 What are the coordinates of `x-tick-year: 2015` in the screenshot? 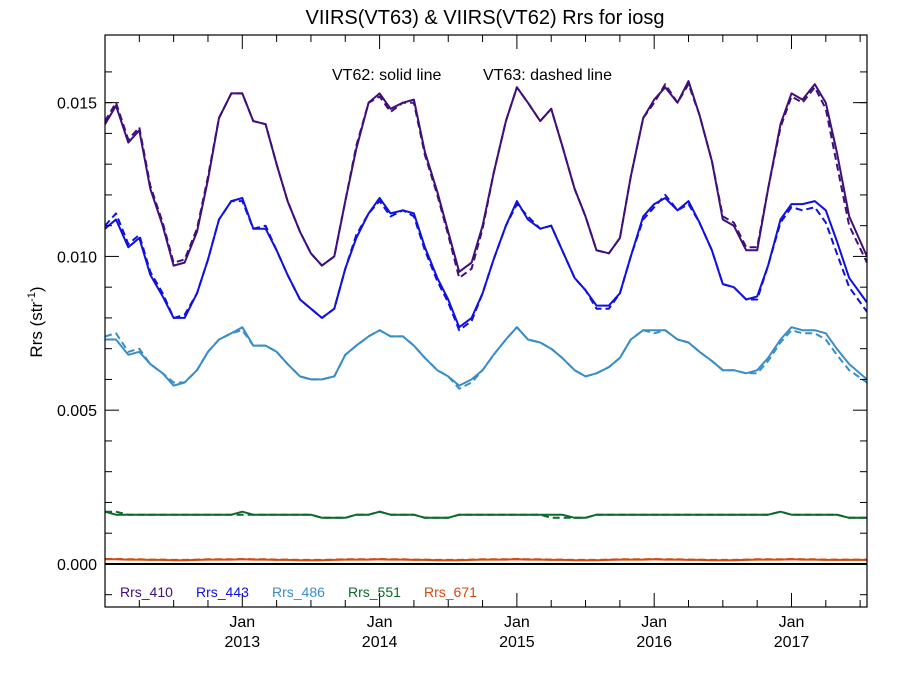 It's located at (517, 642).